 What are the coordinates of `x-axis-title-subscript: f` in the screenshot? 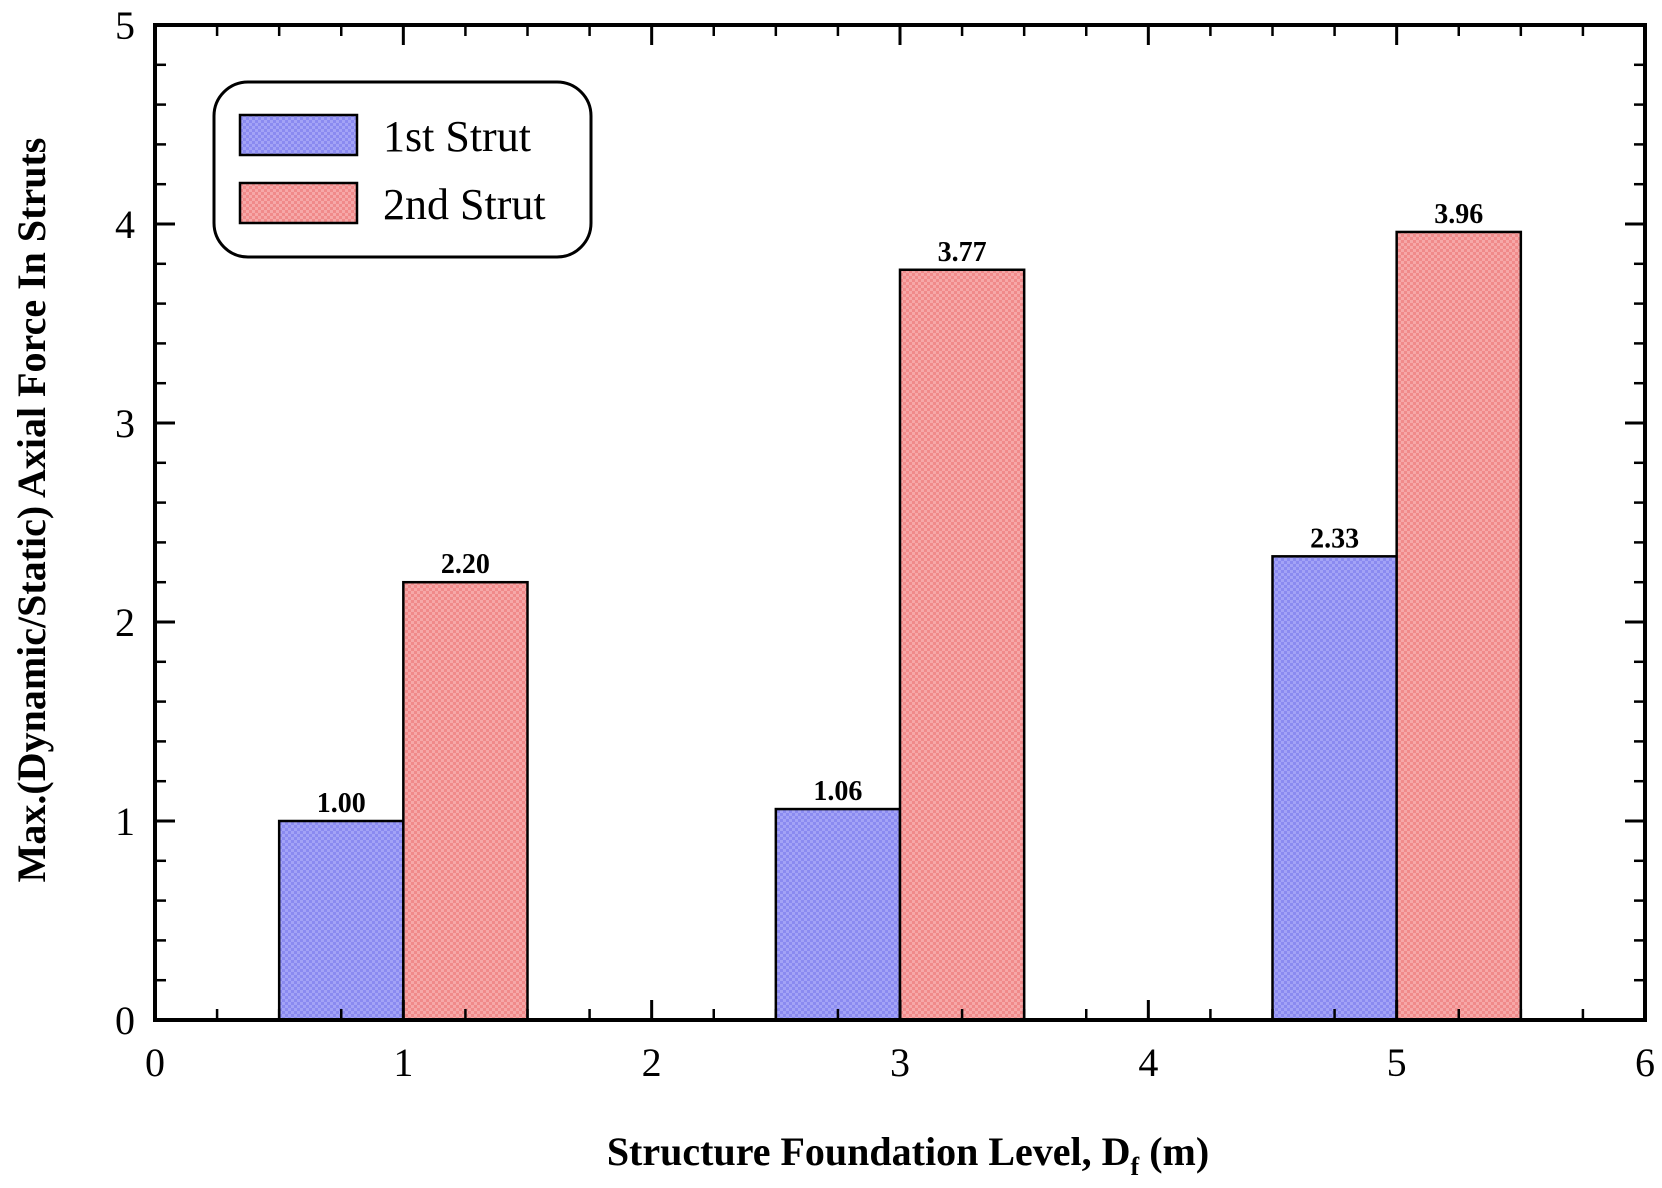 It's located at (1135, 1166).